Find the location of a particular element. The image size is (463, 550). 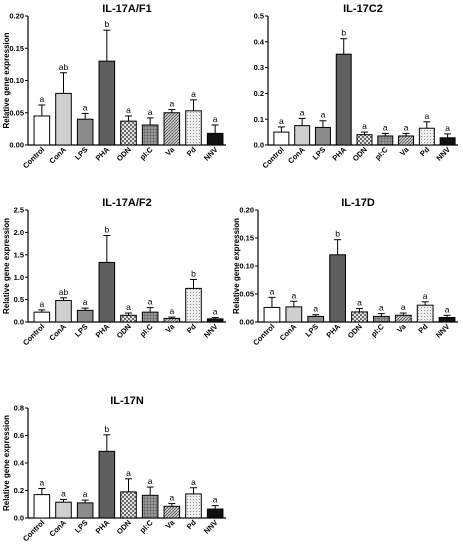

panel-title: IL-17N is located at coordinates (127, 401).